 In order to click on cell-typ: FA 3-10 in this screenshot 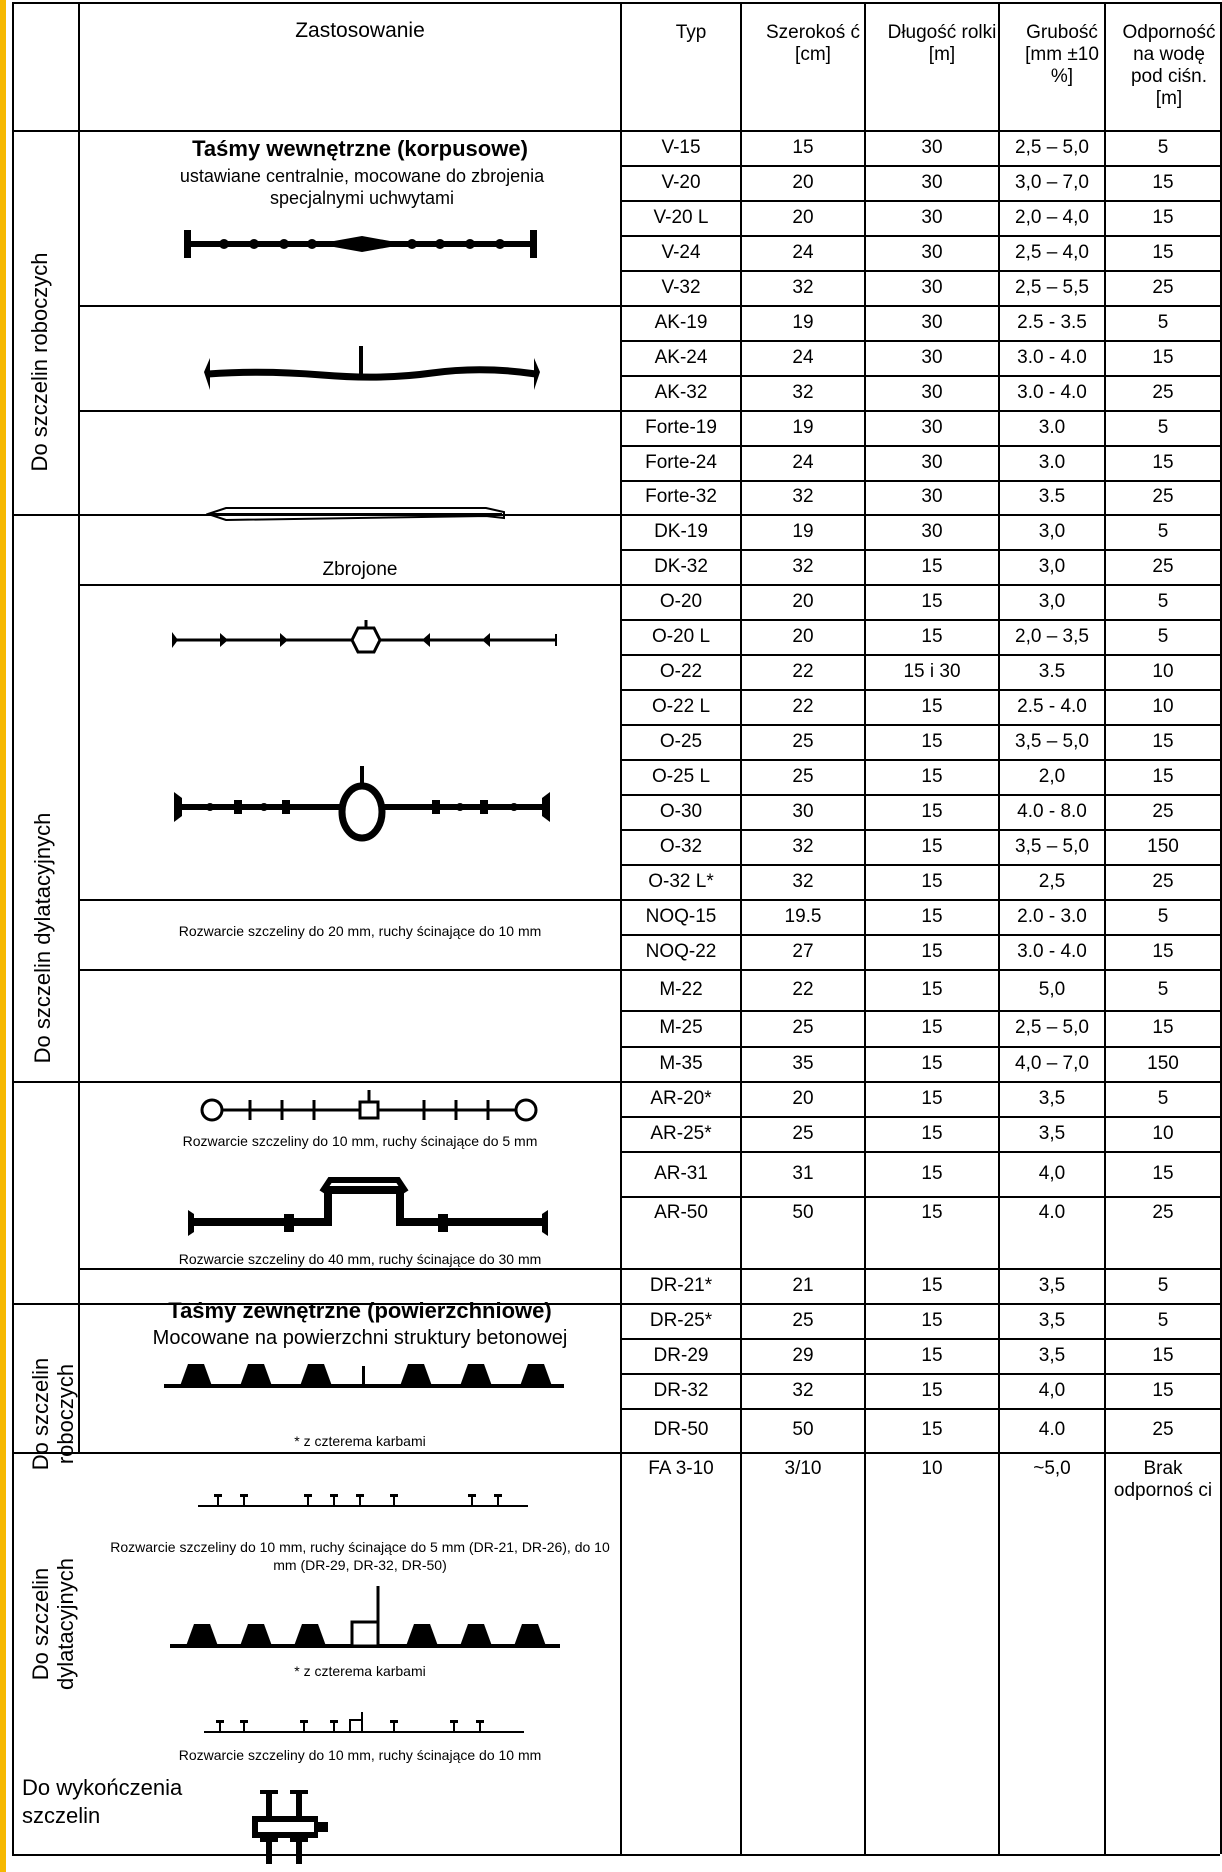, I will do `click(681, 1468)`.